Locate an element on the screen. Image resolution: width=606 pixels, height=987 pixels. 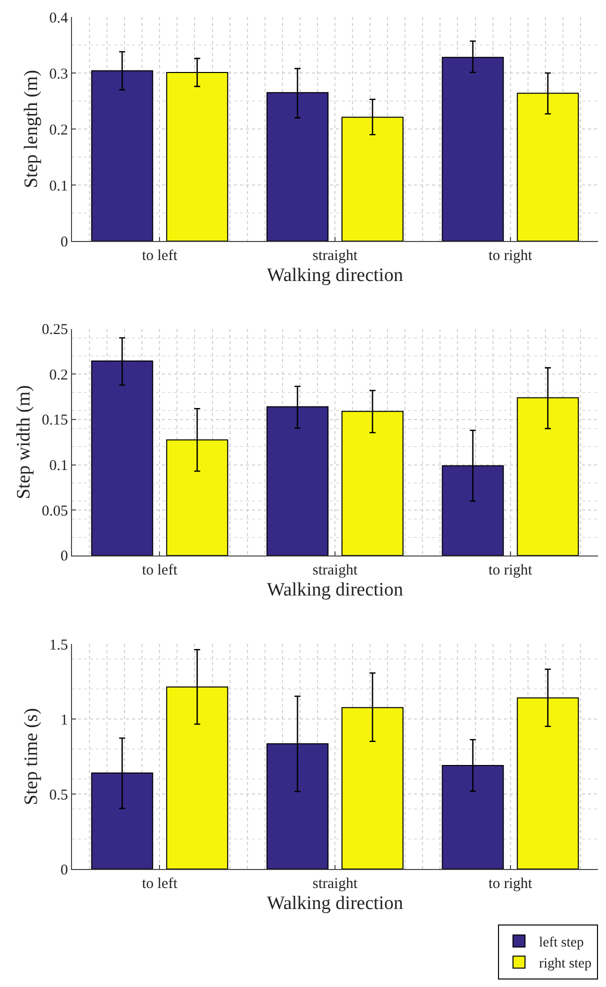
y-tick-label: 0.15 is located at coordinates (55, 420).